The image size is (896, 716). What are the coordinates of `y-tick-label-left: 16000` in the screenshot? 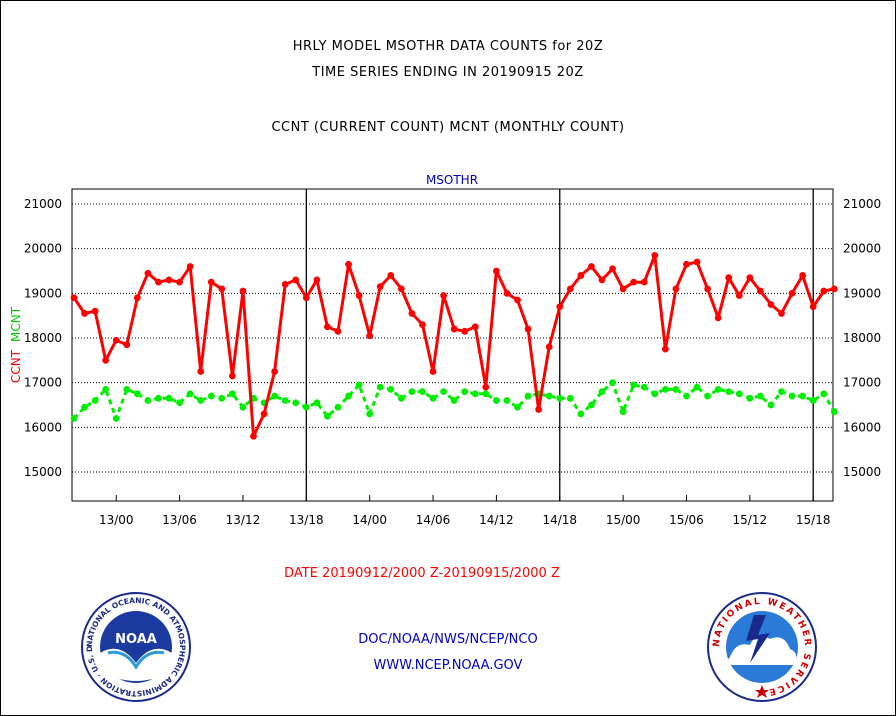 It's located at (43, 427).